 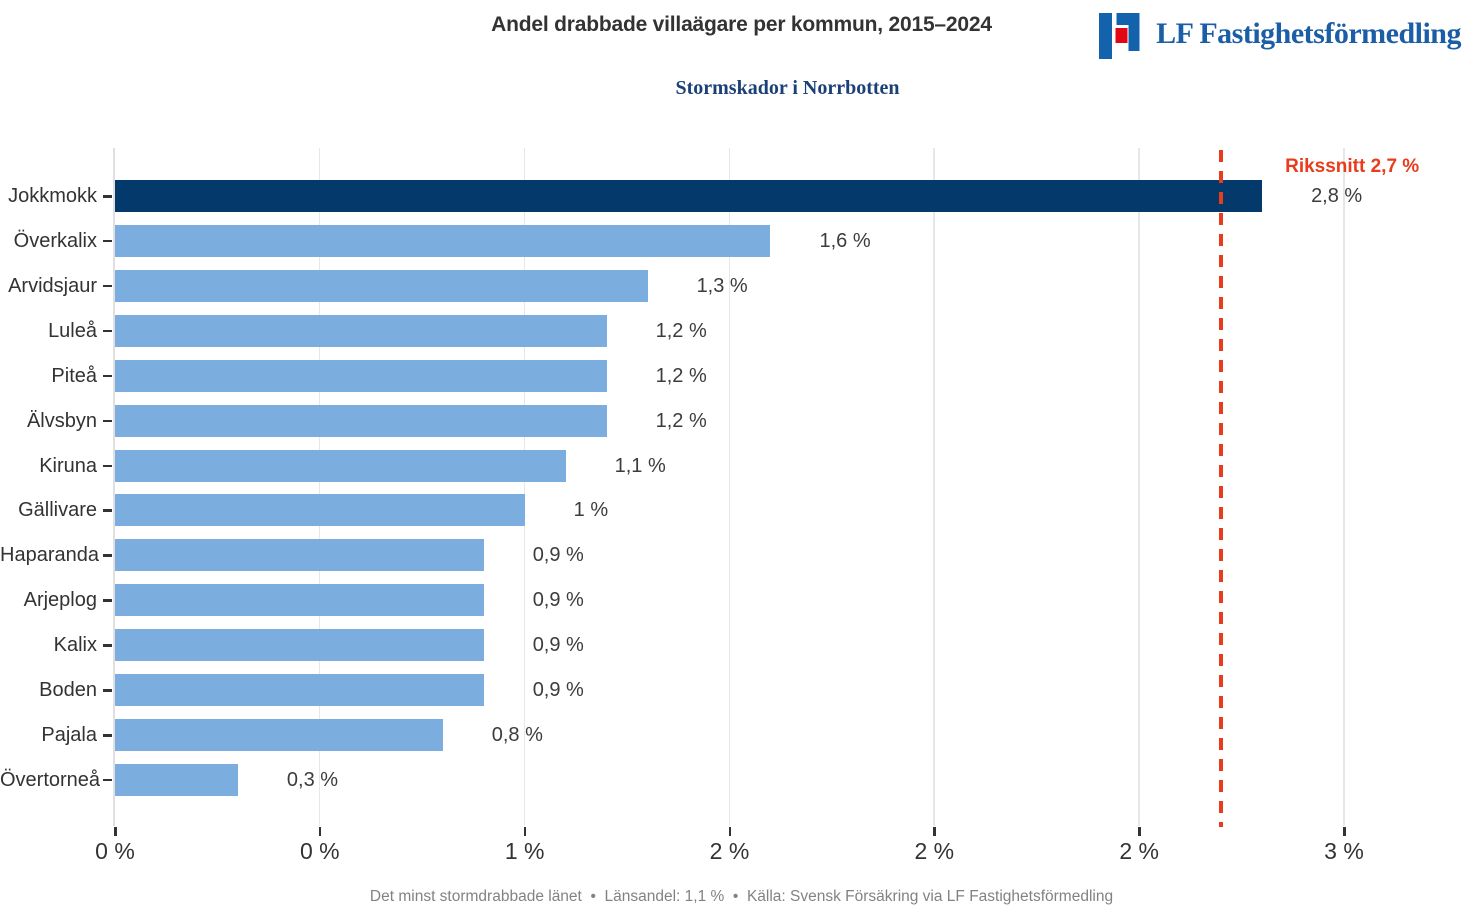 I want to click on y-axis-label: Boden, so click(x=68, y=690).